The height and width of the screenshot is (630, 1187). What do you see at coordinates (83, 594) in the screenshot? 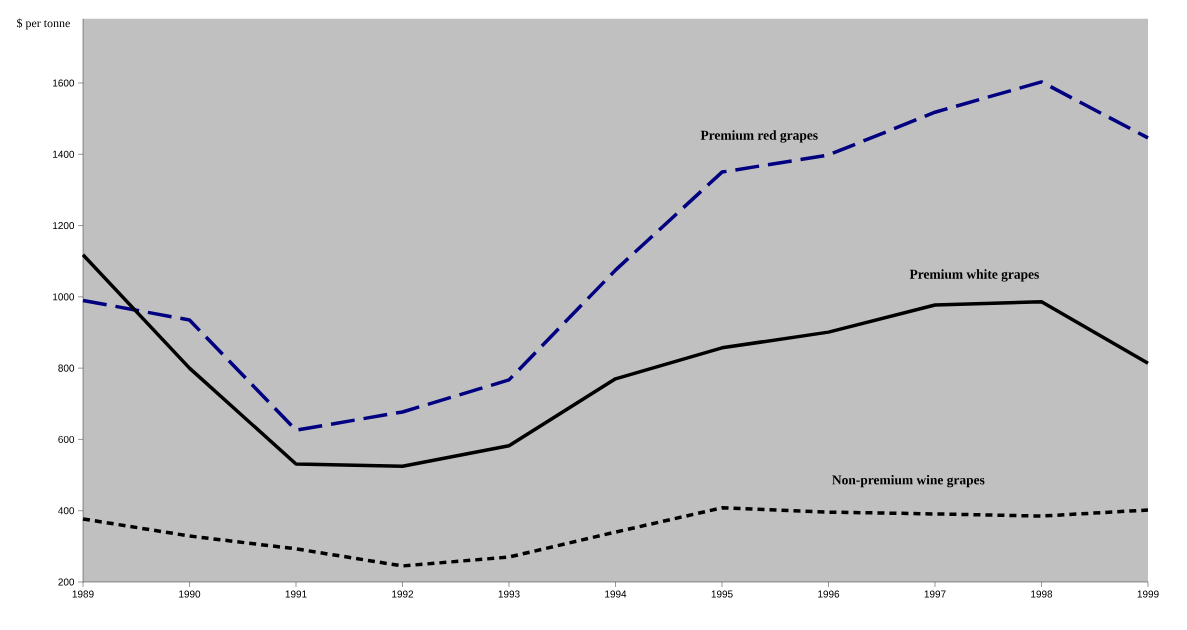
I see `x-tick-label: 1989` at bounding box center [83, 594].